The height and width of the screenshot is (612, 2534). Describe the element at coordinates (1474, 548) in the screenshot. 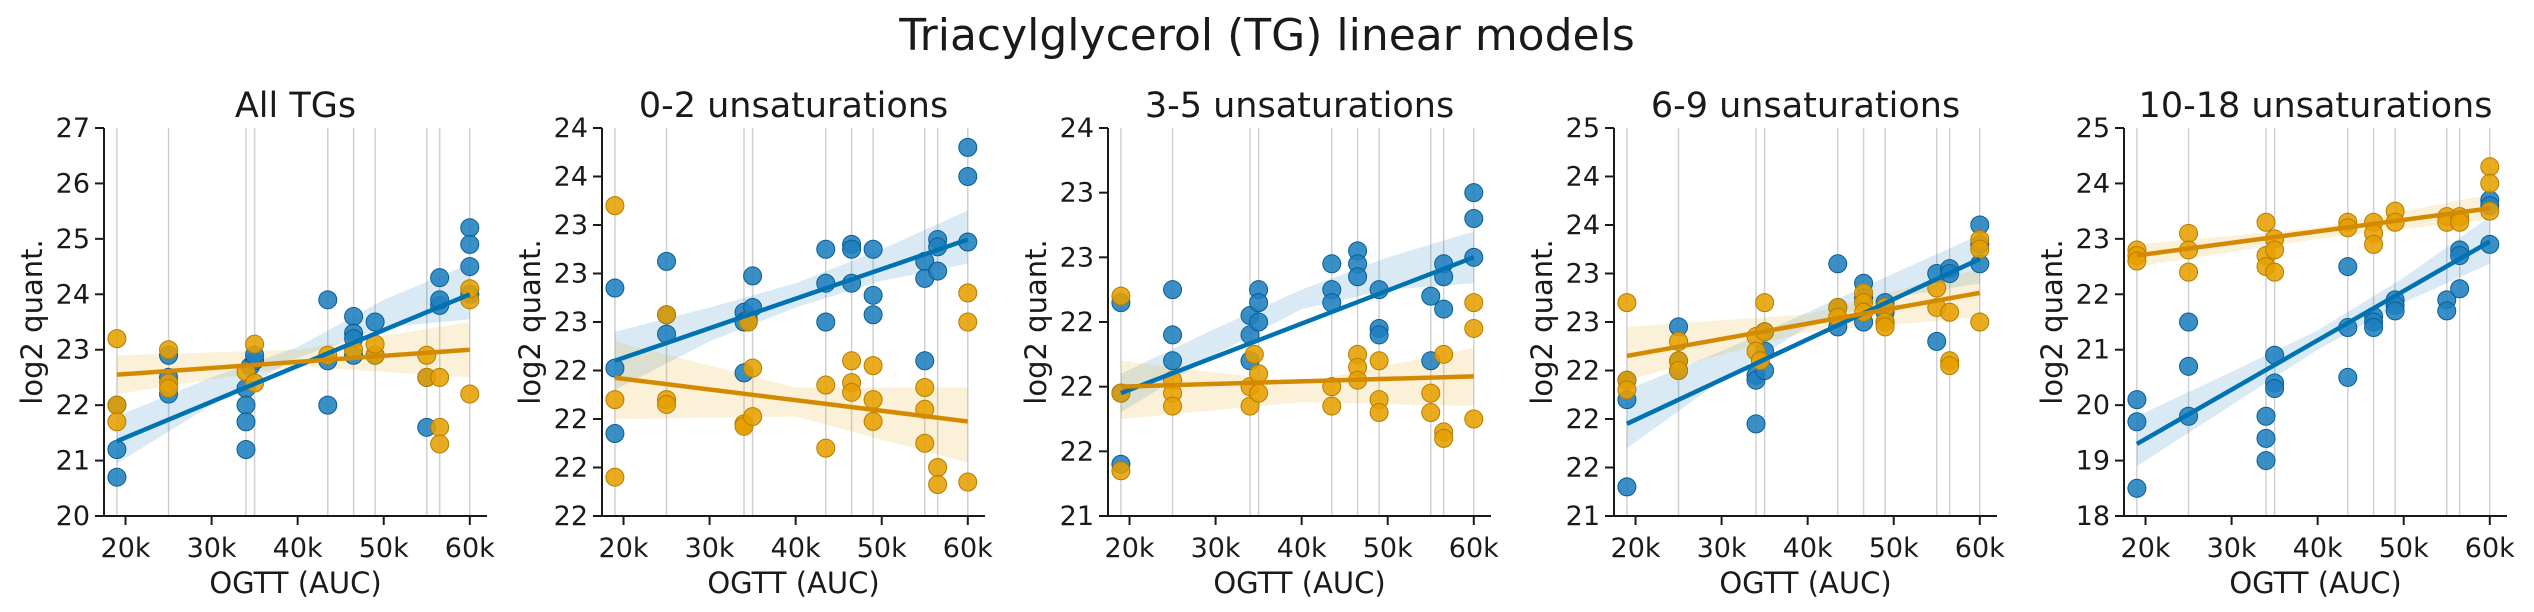

I see `x-tick-label: 60k` at that location.